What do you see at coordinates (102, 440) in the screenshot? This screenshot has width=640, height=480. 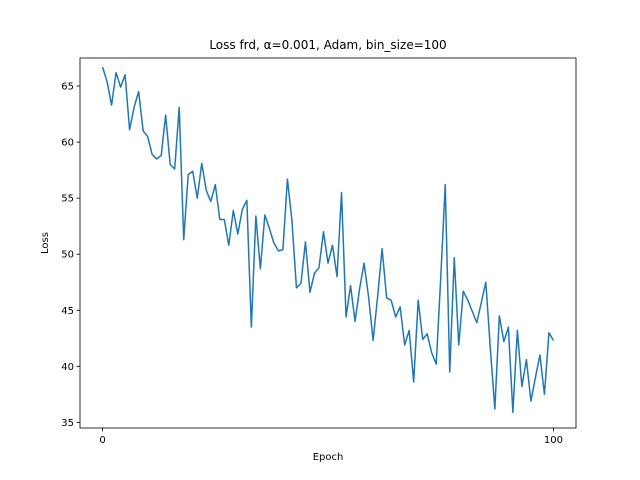 I see `x-tick-label: 0` at bounding box center [102, 440].